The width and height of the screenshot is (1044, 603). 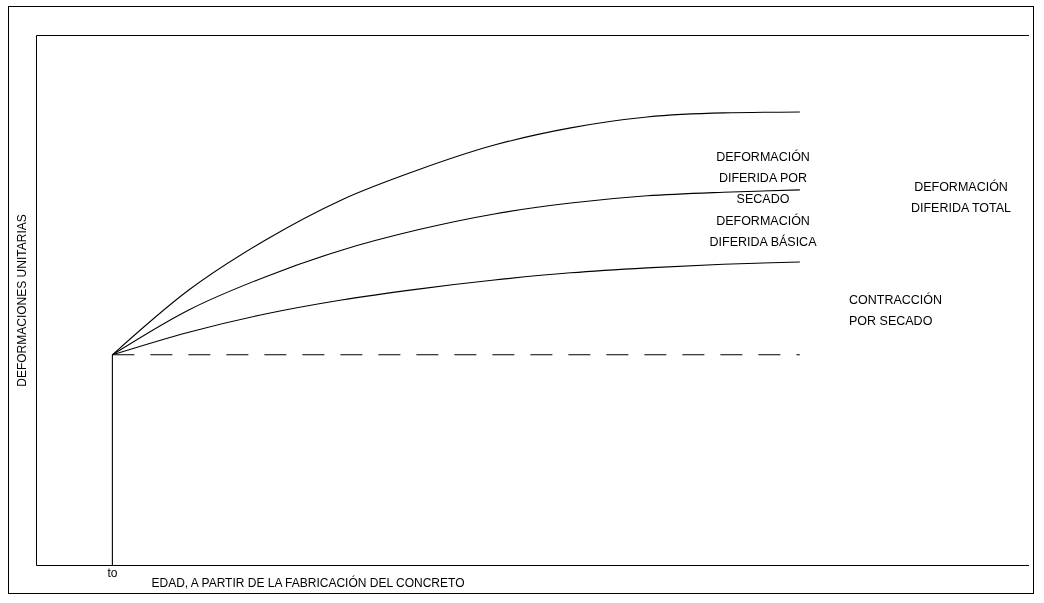 What do you see at coordinates (763, 231) in the screenshot?
I see `annotation: DEFORMACIÓN DIFERIDA BÁSICA` at bounding box center [763, 231].